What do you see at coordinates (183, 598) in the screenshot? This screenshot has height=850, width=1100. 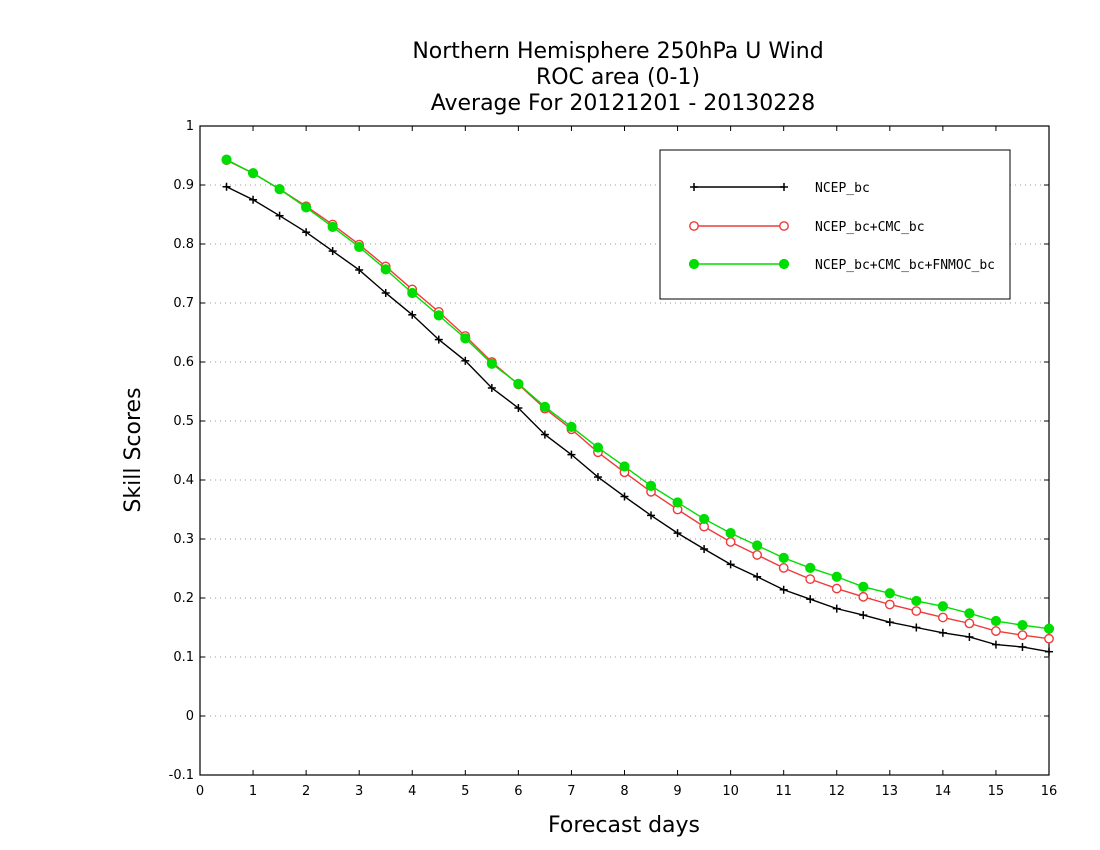 I see `y-tick-label: 0.2` at bounding box center [183, 598].